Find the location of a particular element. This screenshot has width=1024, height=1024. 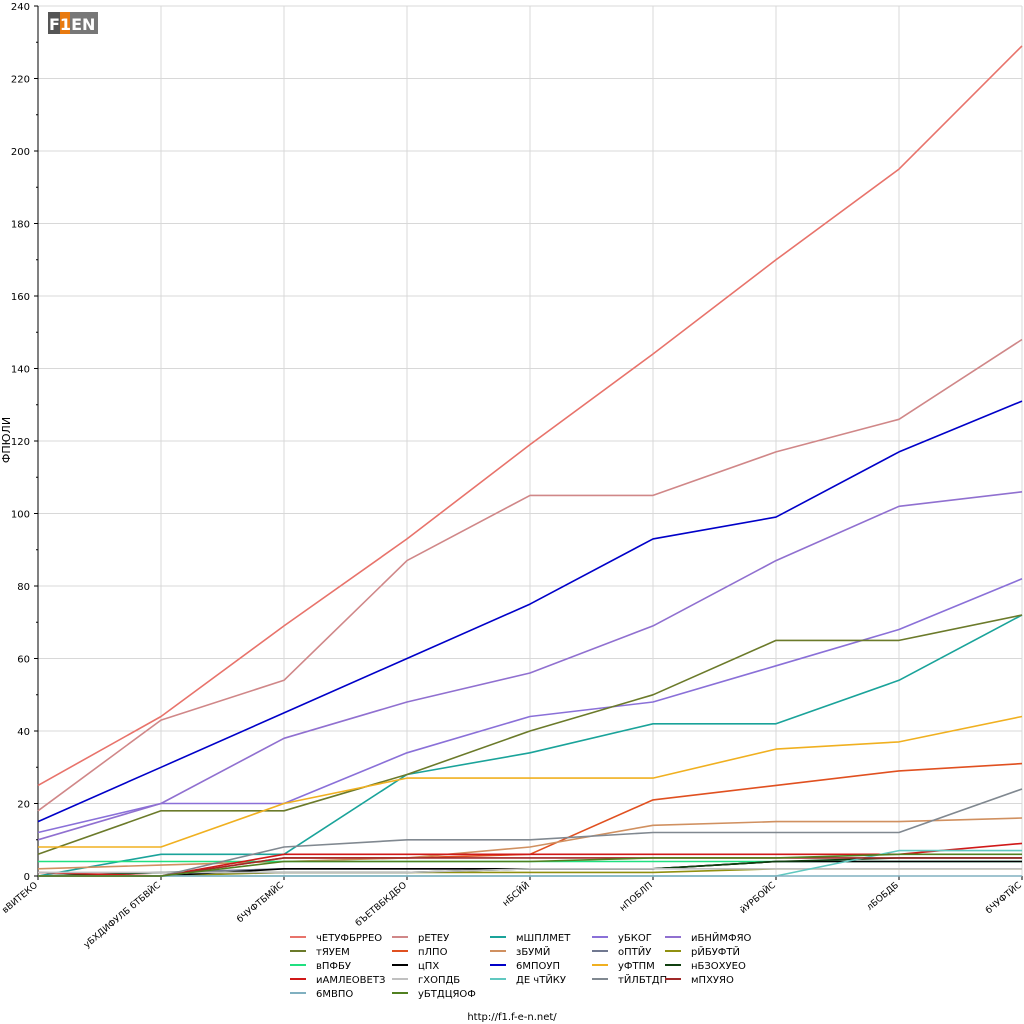

y-tick-label: 220 is located at coordinates (20, 80).